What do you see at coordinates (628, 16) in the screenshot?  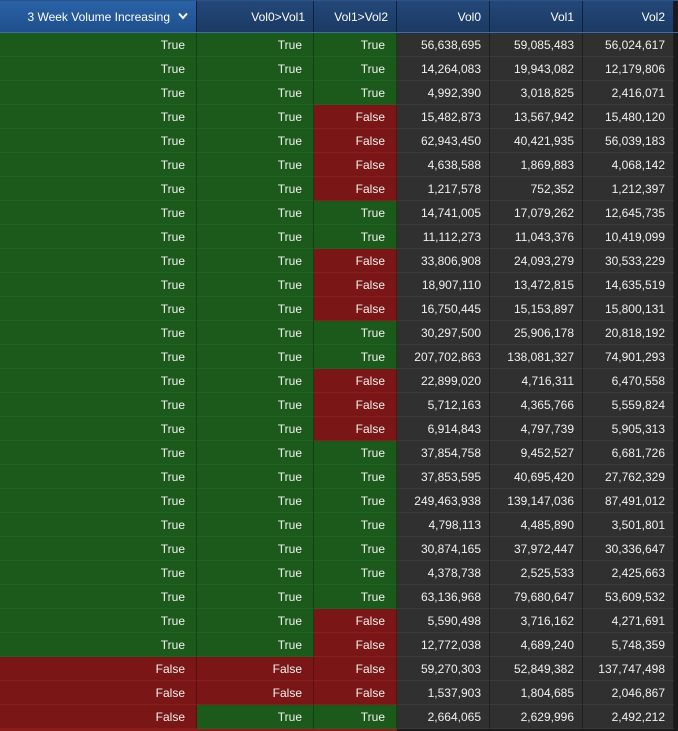 I see `column-header-vol2: Vol2` at bounding box center [628, 16].